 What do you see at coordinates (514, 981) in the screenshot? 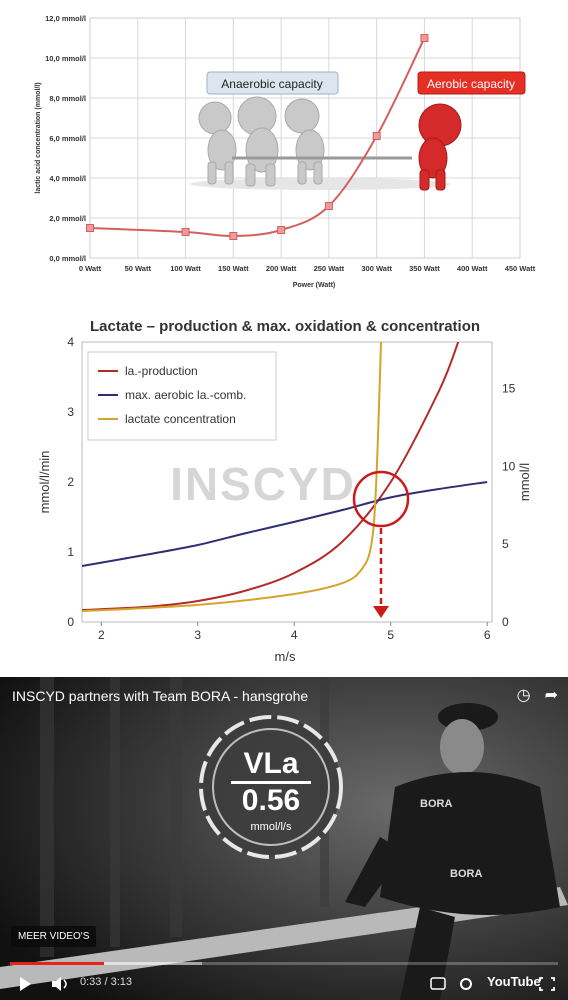
I see `youtube-logo: YouTube` at bounding box center [514, 981].